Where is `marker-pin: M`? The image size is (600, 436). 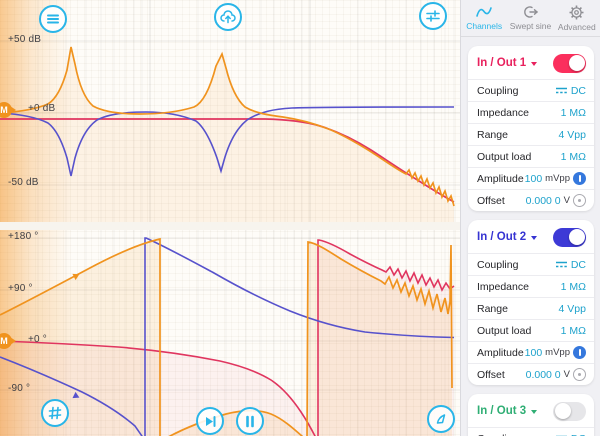 marker-pin: M is located at coordinates (6, 110).